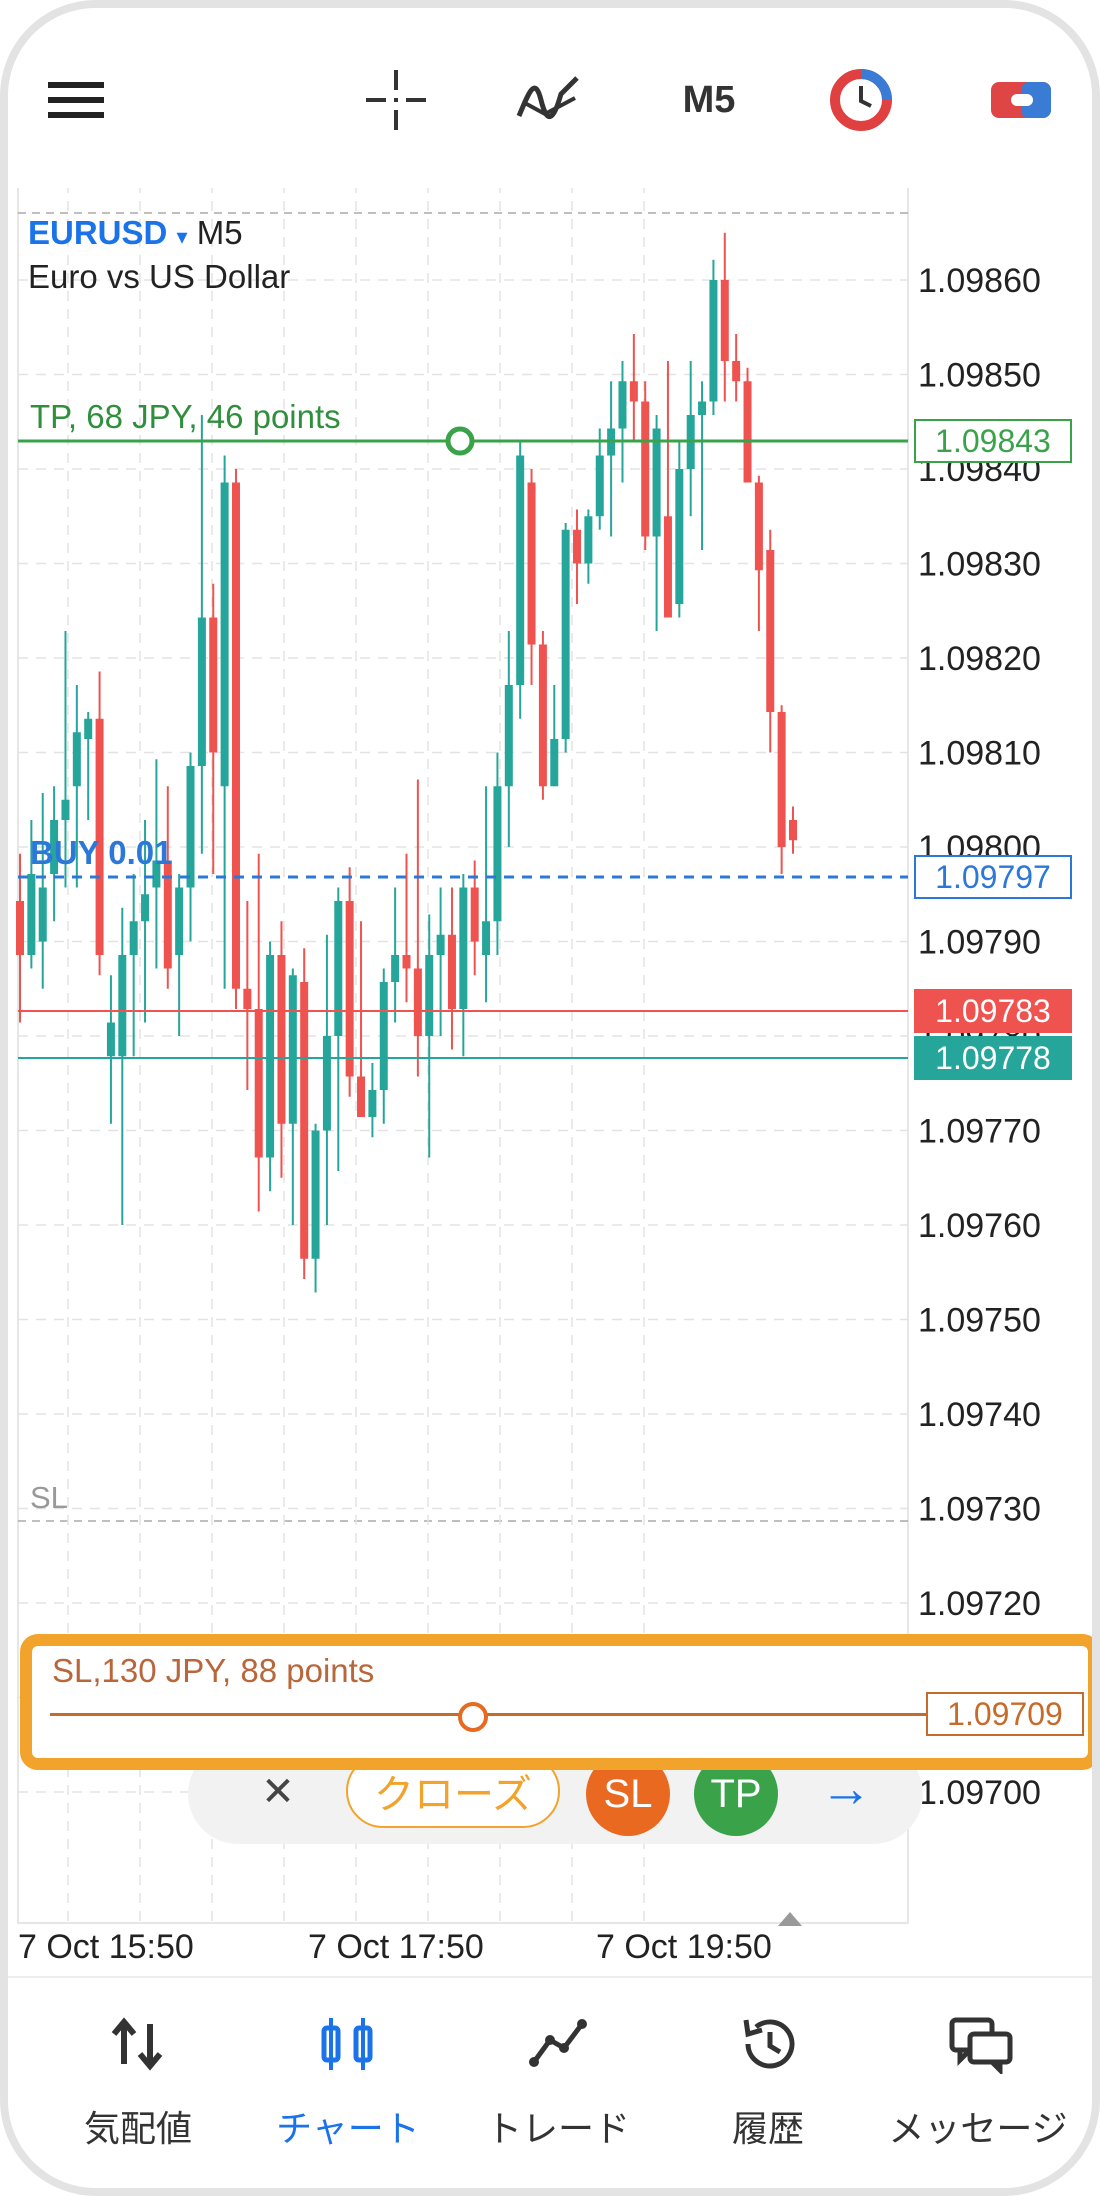 This screenshot has width=1100, height=2196. Describe the element at coordinates (979, 281) in the screenshot. I see `price-tick-label: 1.09860` at that location.